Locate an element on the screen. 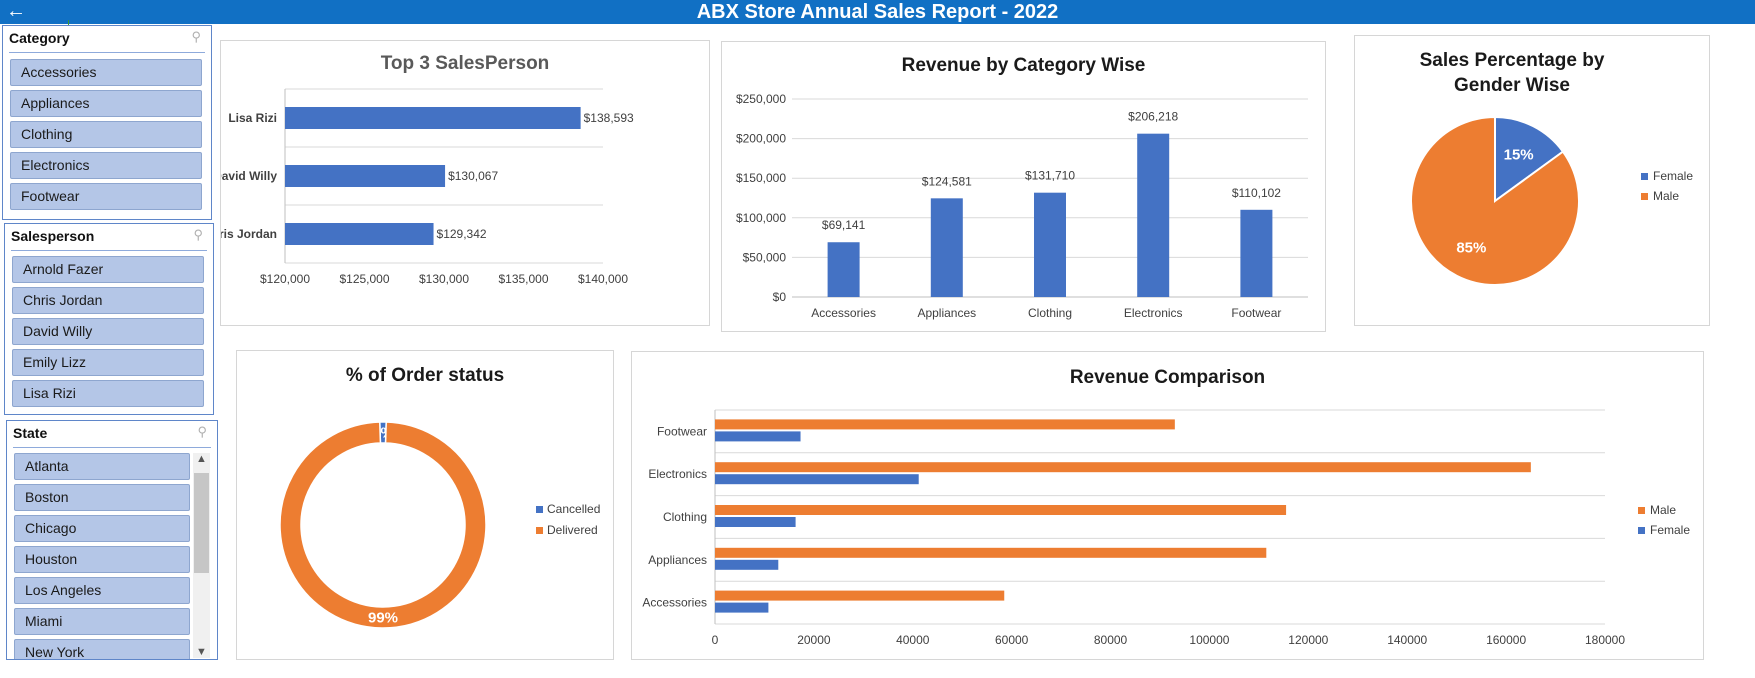 This screenshot has height=678, width=1755. bar-male-footwear is located at coordinates (945, 424).